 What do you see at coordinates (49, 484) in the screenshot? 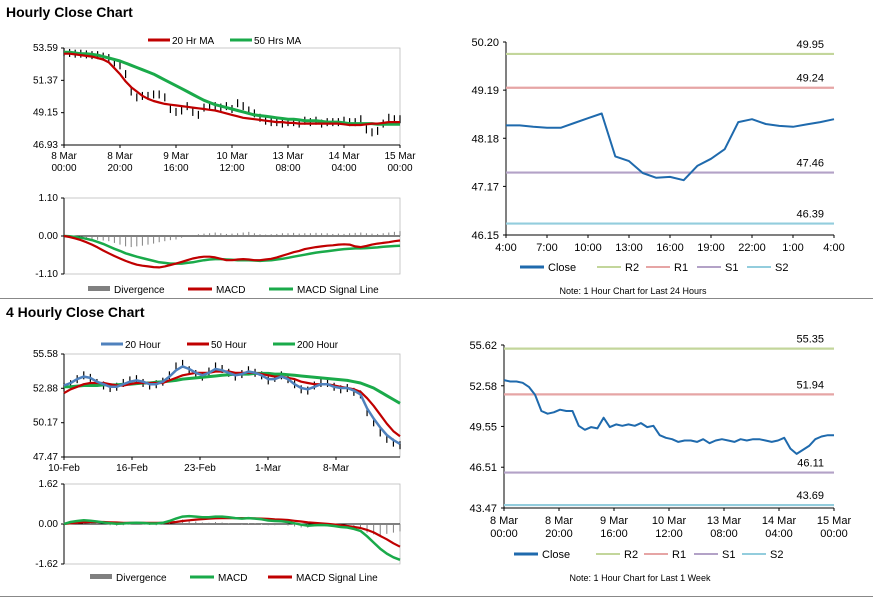
I see `fm-y-tick-label: 1.62` at bounding box center [49, 484].